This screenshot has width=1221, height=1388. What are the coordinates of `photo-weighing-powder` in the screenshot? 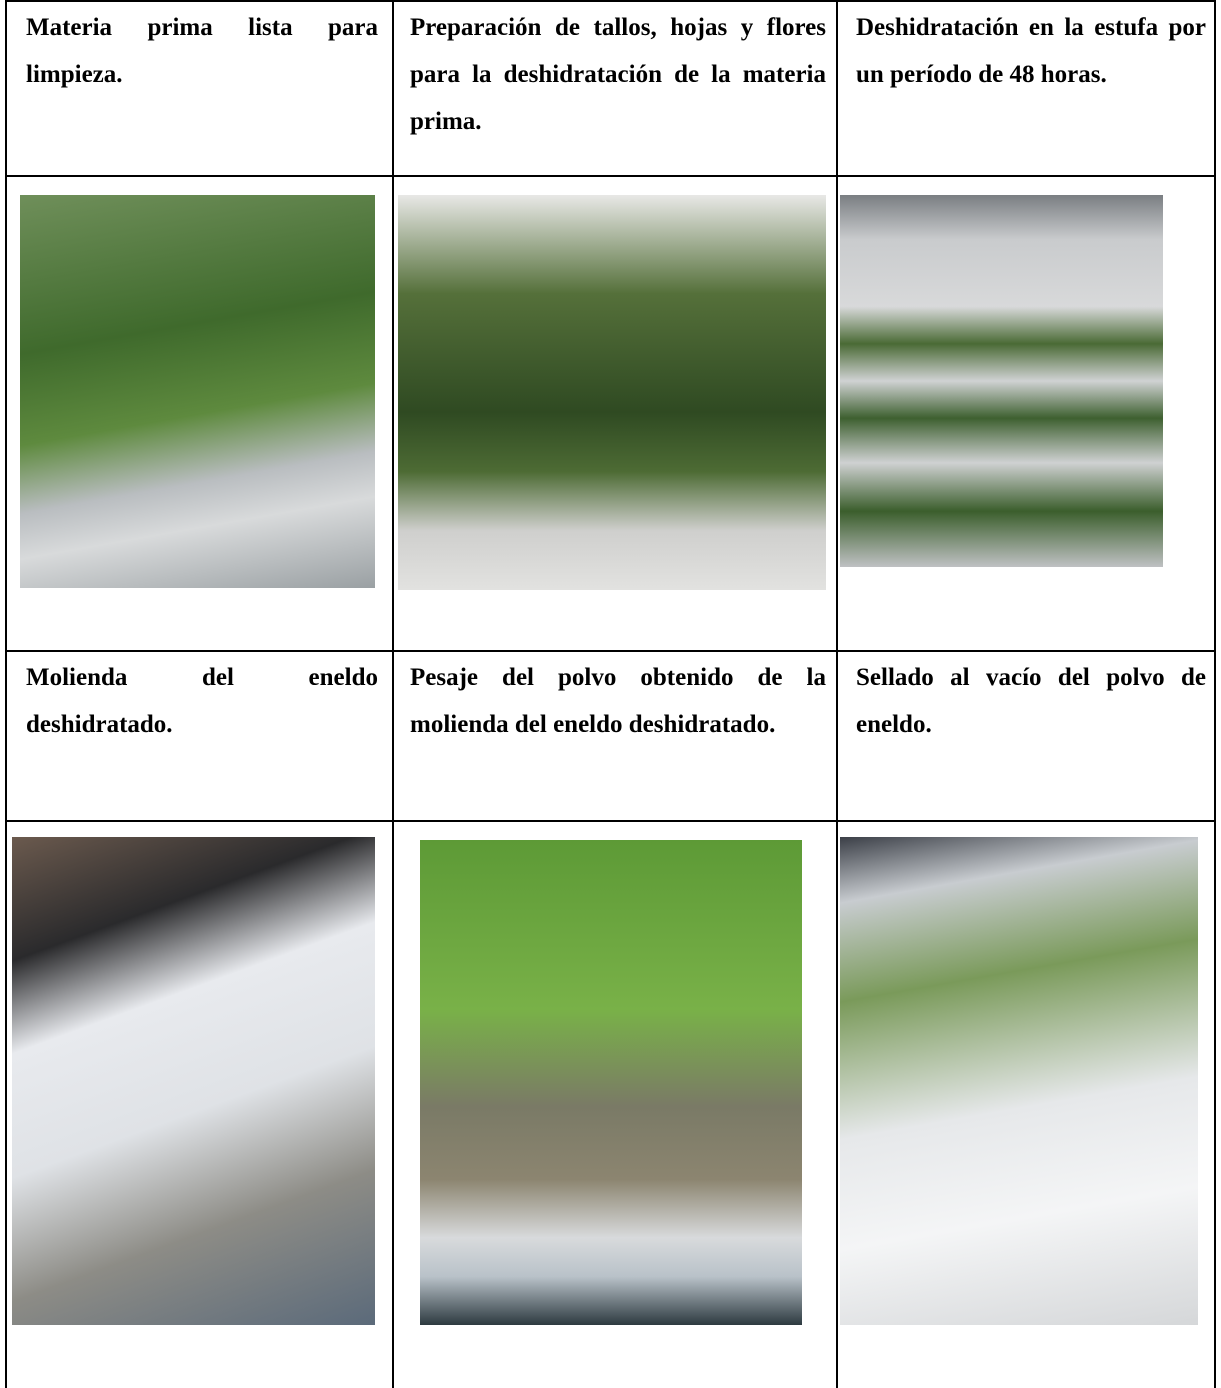 It's located at (611, 1082).